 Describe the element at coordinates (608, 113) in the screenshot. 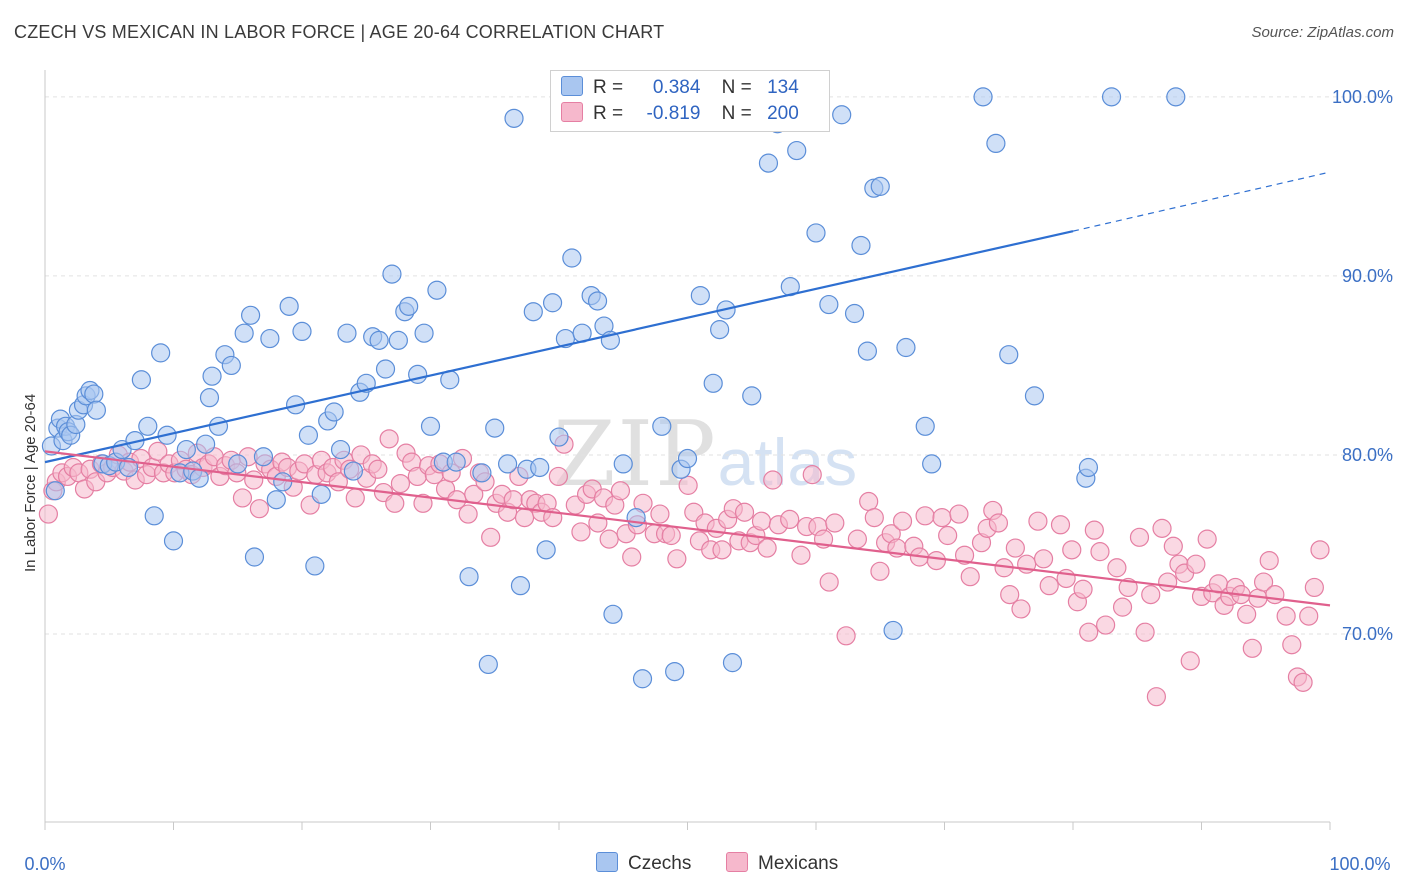

I see `mexican-r-label: R =` at that location.